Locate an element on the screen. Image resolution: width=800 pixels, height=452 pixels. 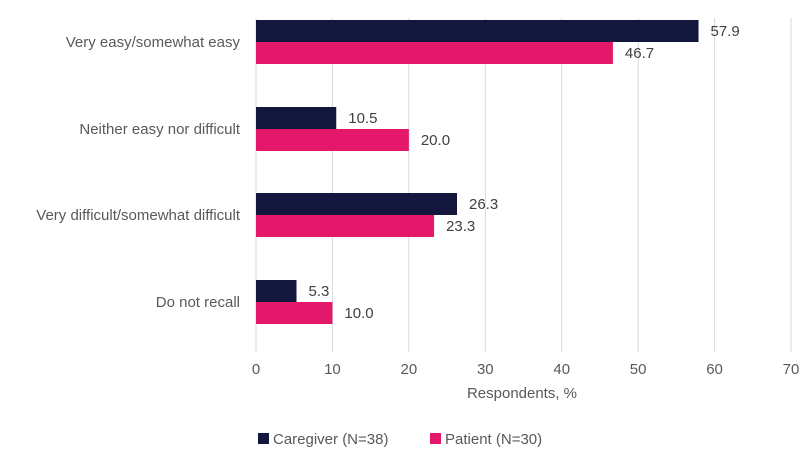
x-tick-label: 50 is located at coordinates (638, 369).